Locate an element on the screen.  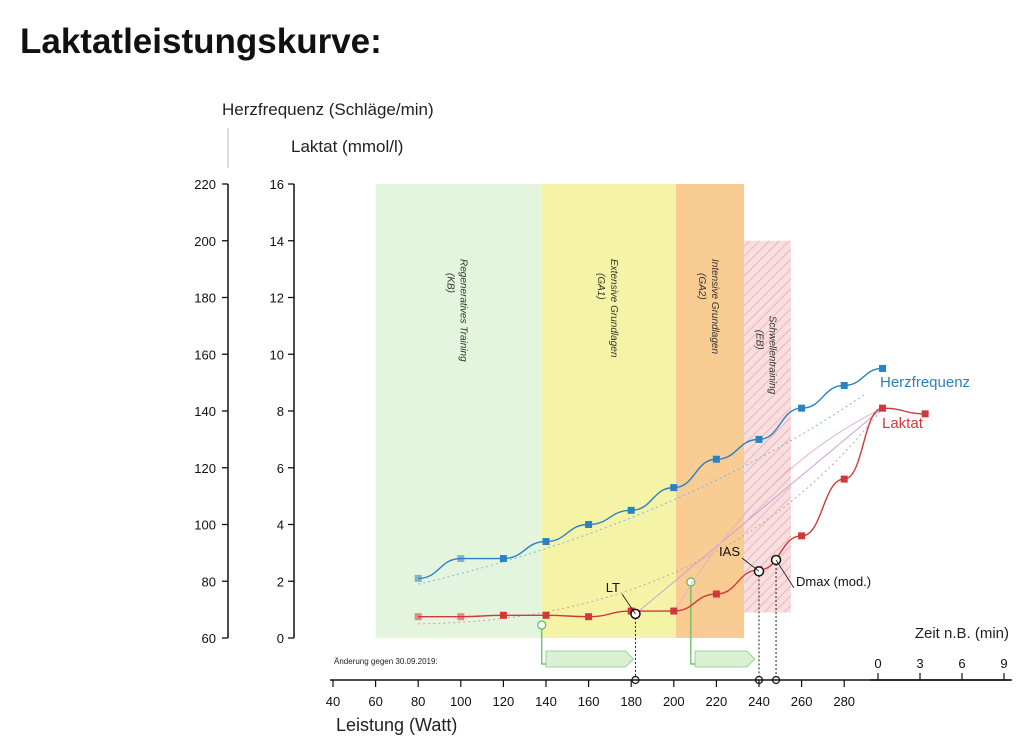
lactate-tick-label: 14 is located at coordinates (277, 241).